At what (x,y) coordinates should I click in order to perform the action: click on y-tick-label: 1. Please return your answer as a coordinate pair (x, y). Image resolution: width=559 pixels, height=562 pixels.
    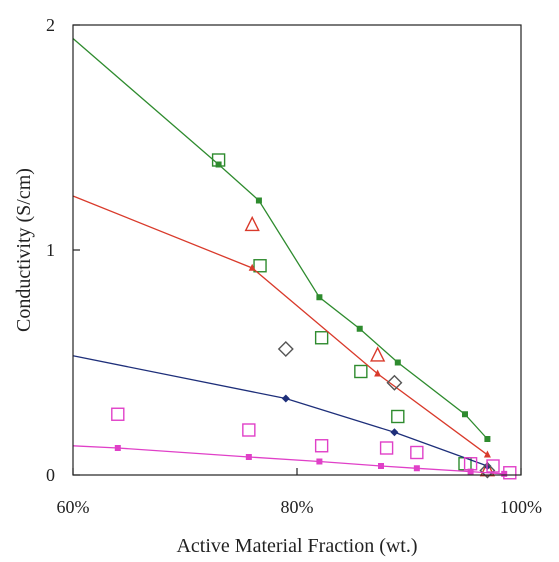
    Looking at the image, I should click on (50, 250).